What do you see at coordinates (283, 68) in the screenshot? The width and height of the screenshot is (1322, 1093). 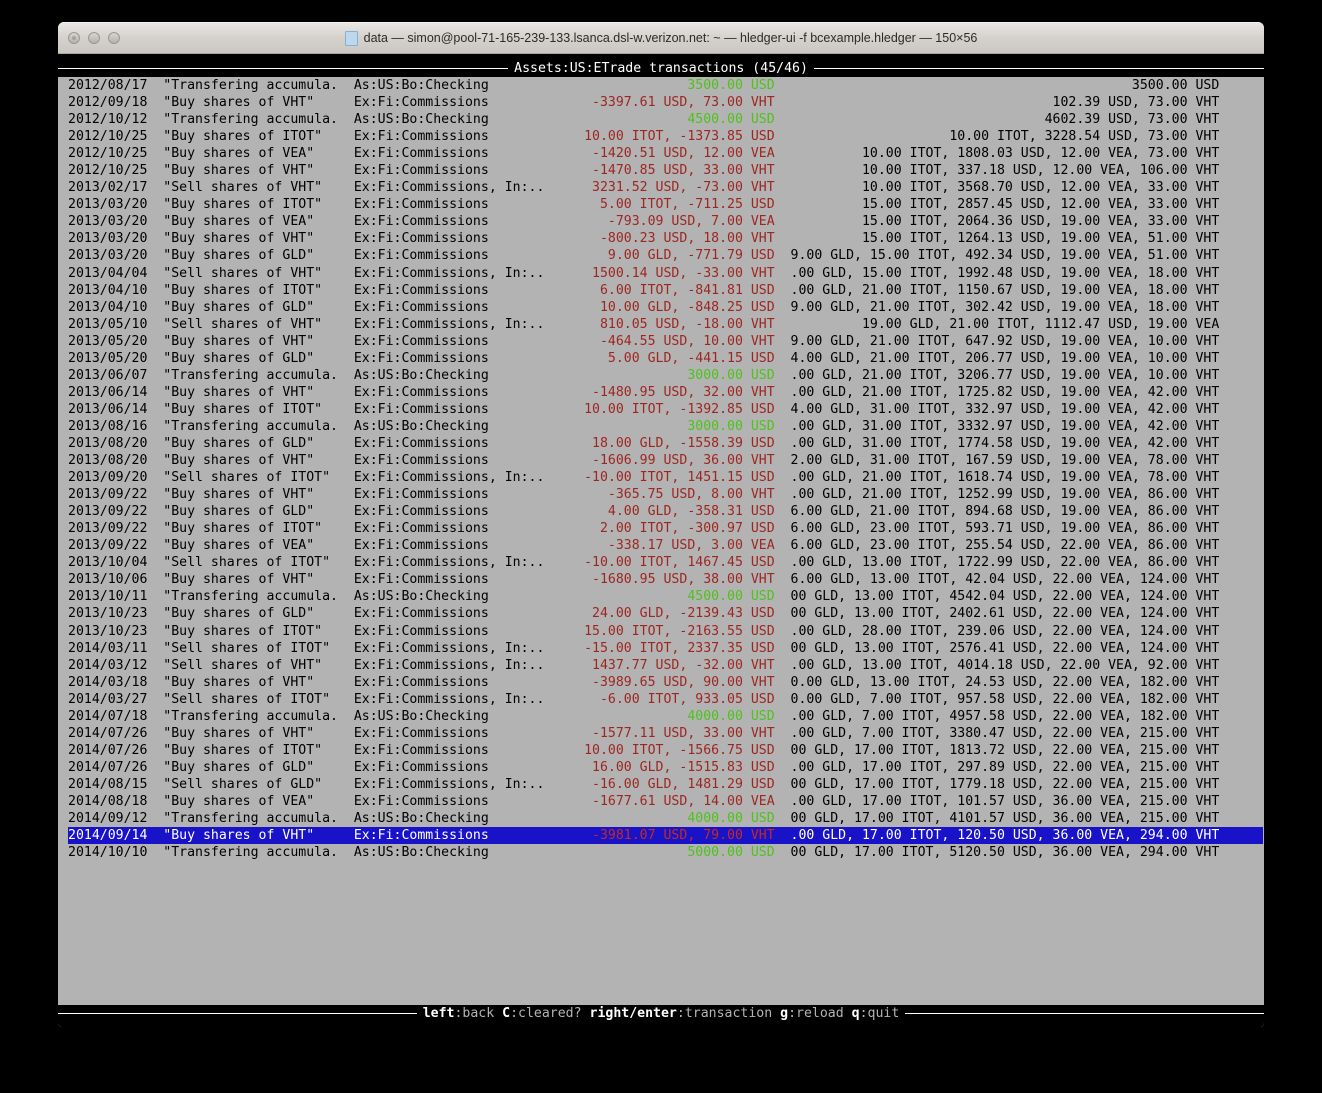 I see `header-rule-left` at bounding box center [283, 68].